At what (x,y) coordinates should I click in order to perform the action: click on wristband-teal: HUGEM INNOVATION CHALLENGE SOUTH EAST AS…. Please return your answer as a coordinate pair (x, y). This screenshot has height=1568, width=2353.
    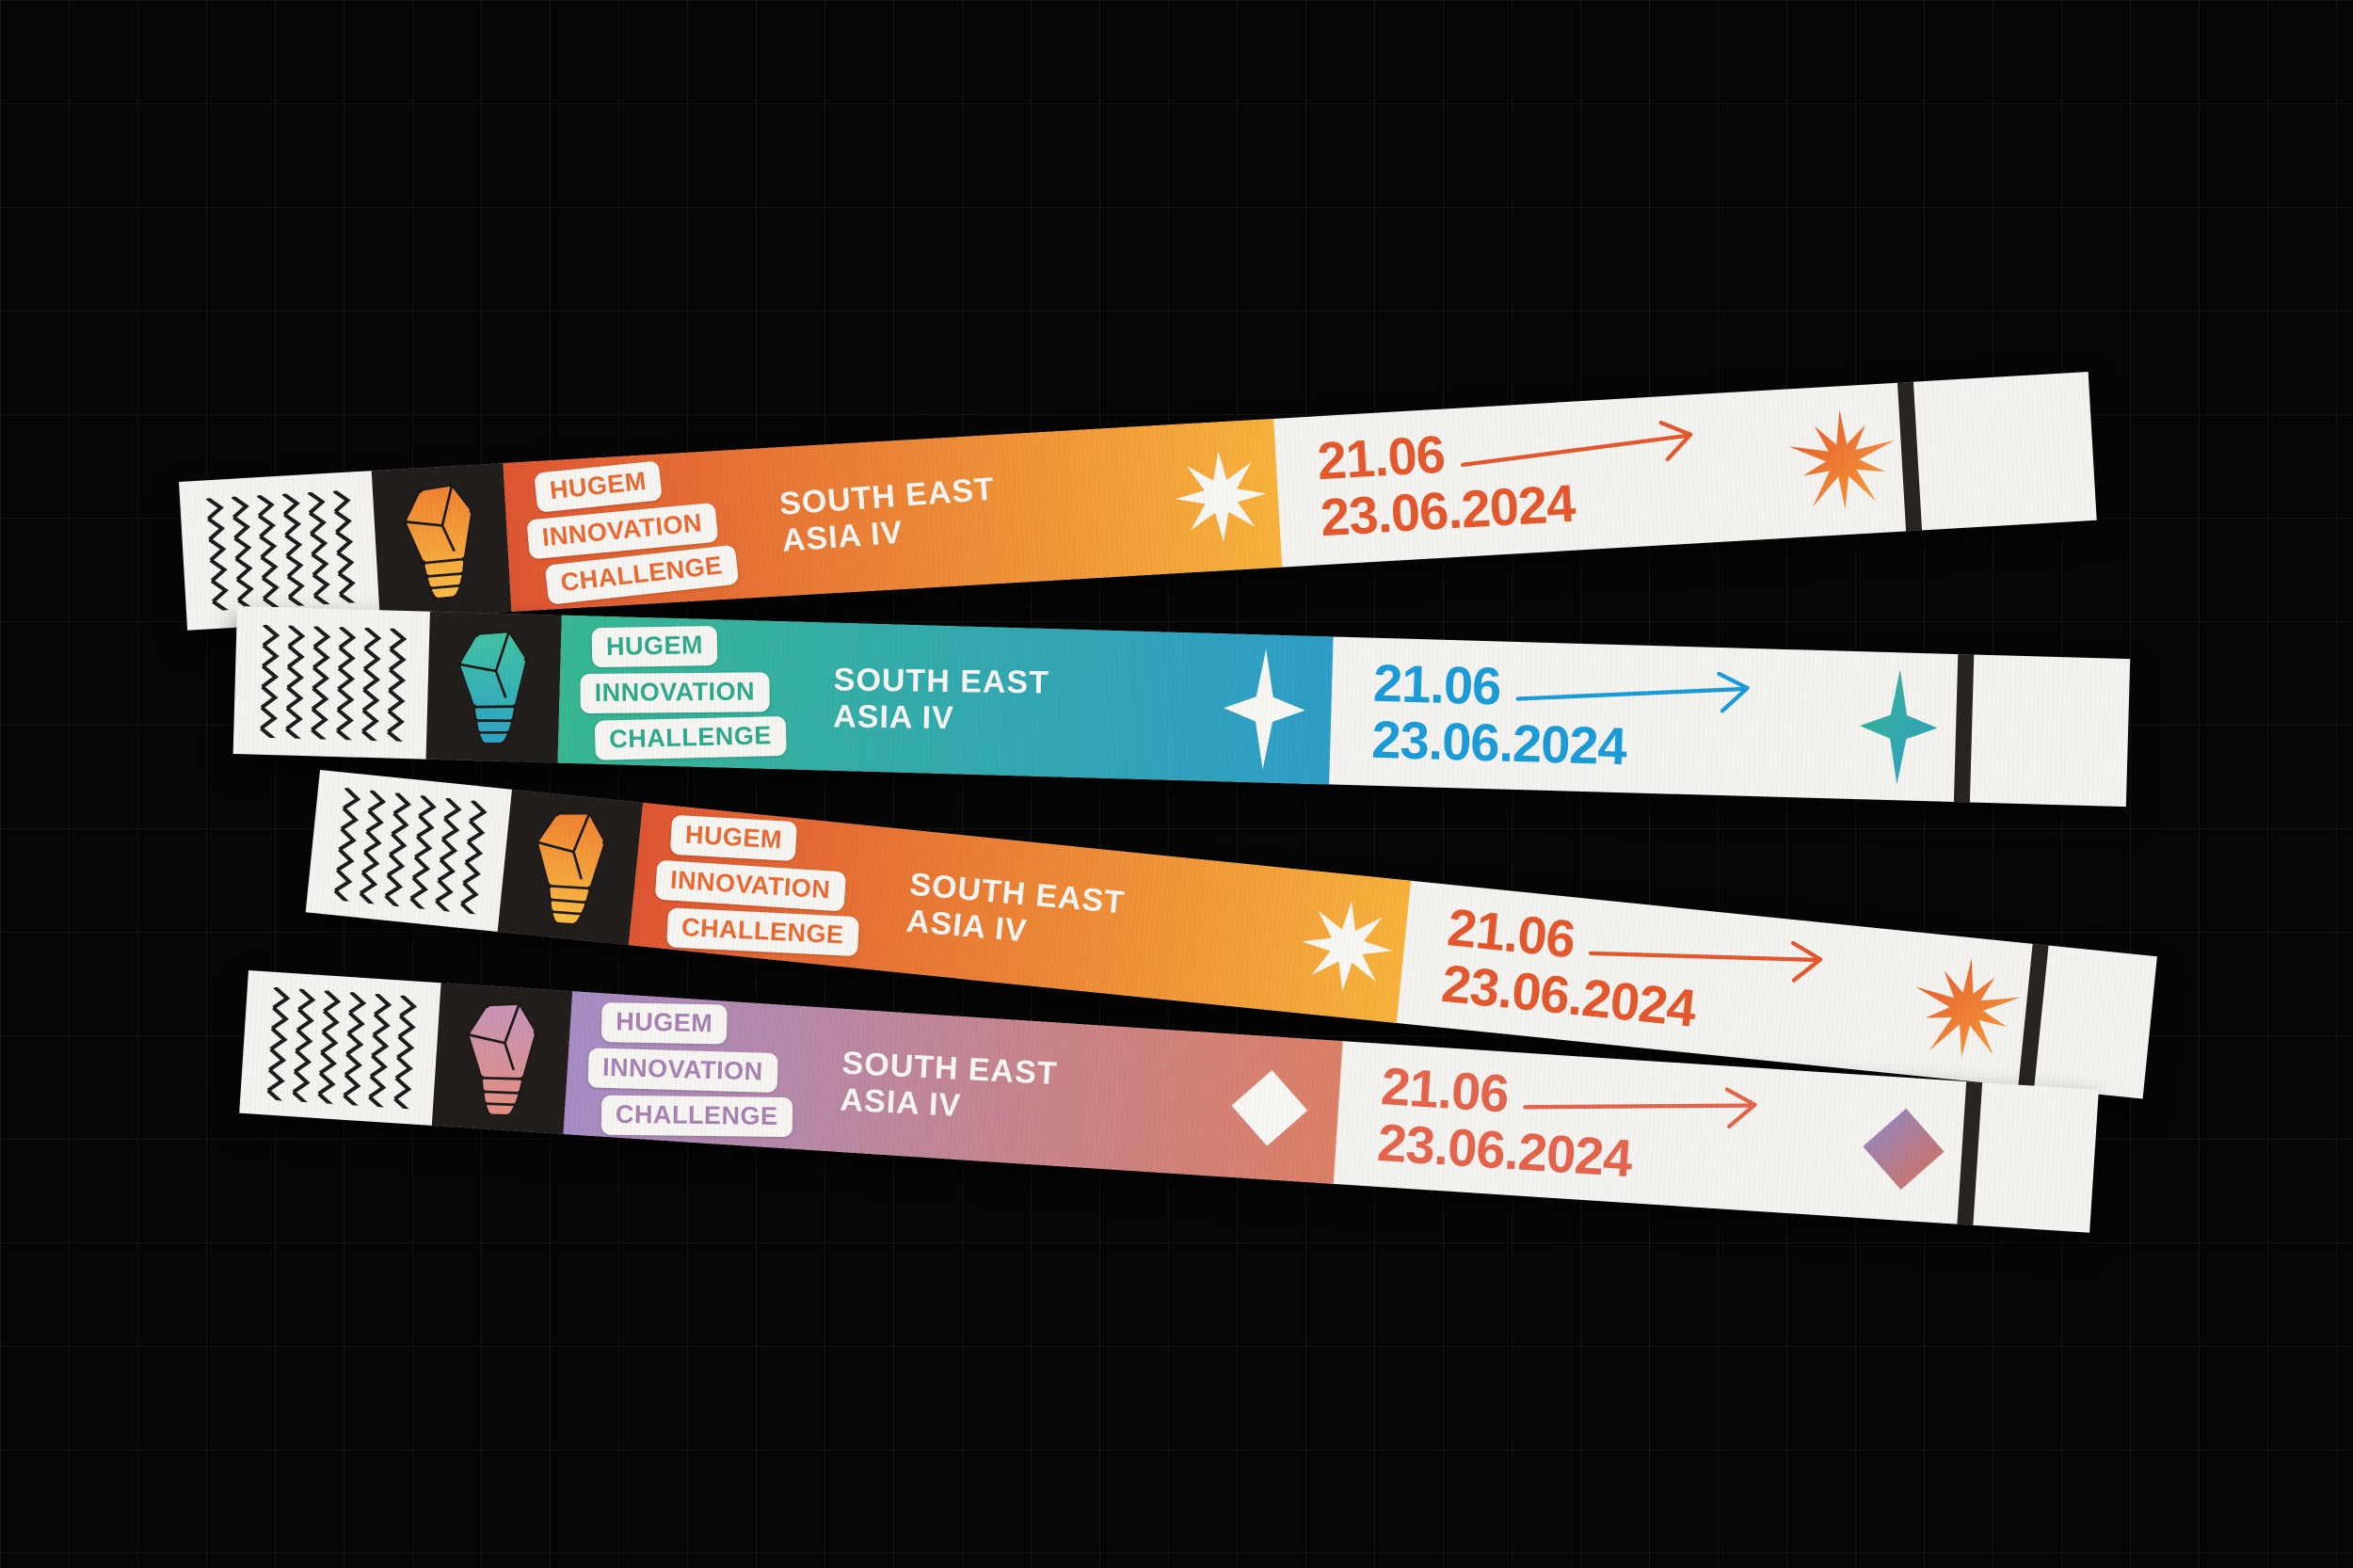
    Looking at the image, I should click on (1181, 707).